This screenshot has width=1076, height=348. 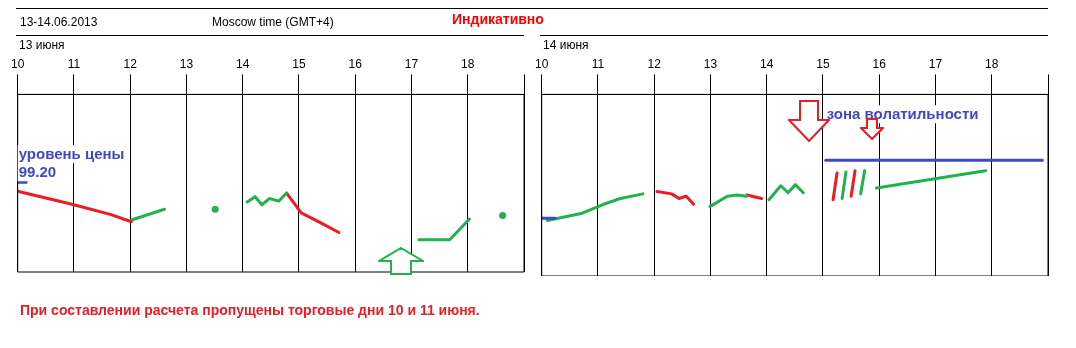 I want to click on text: Индикативно, so click(x=498, y=19).